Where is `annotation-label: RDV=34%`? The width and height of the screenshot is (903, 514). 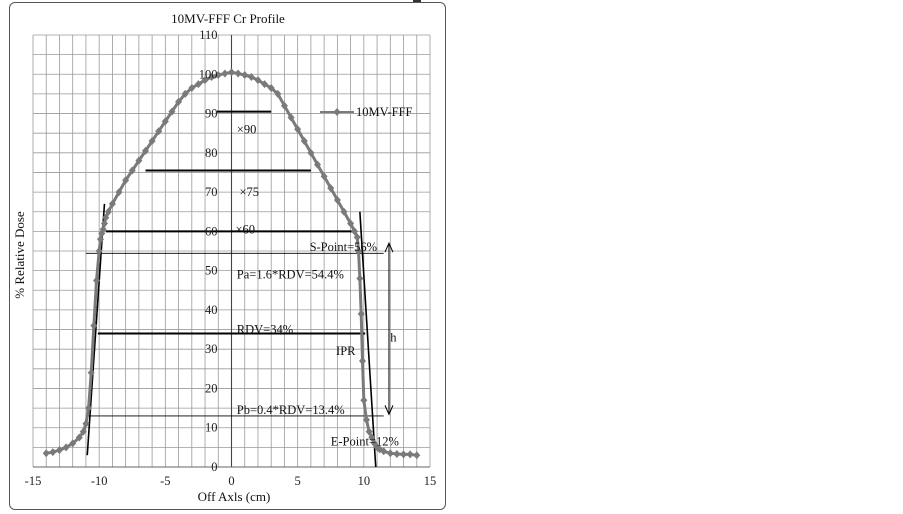 annotation-label: RDV=34% is located at coordinates (265, 330).